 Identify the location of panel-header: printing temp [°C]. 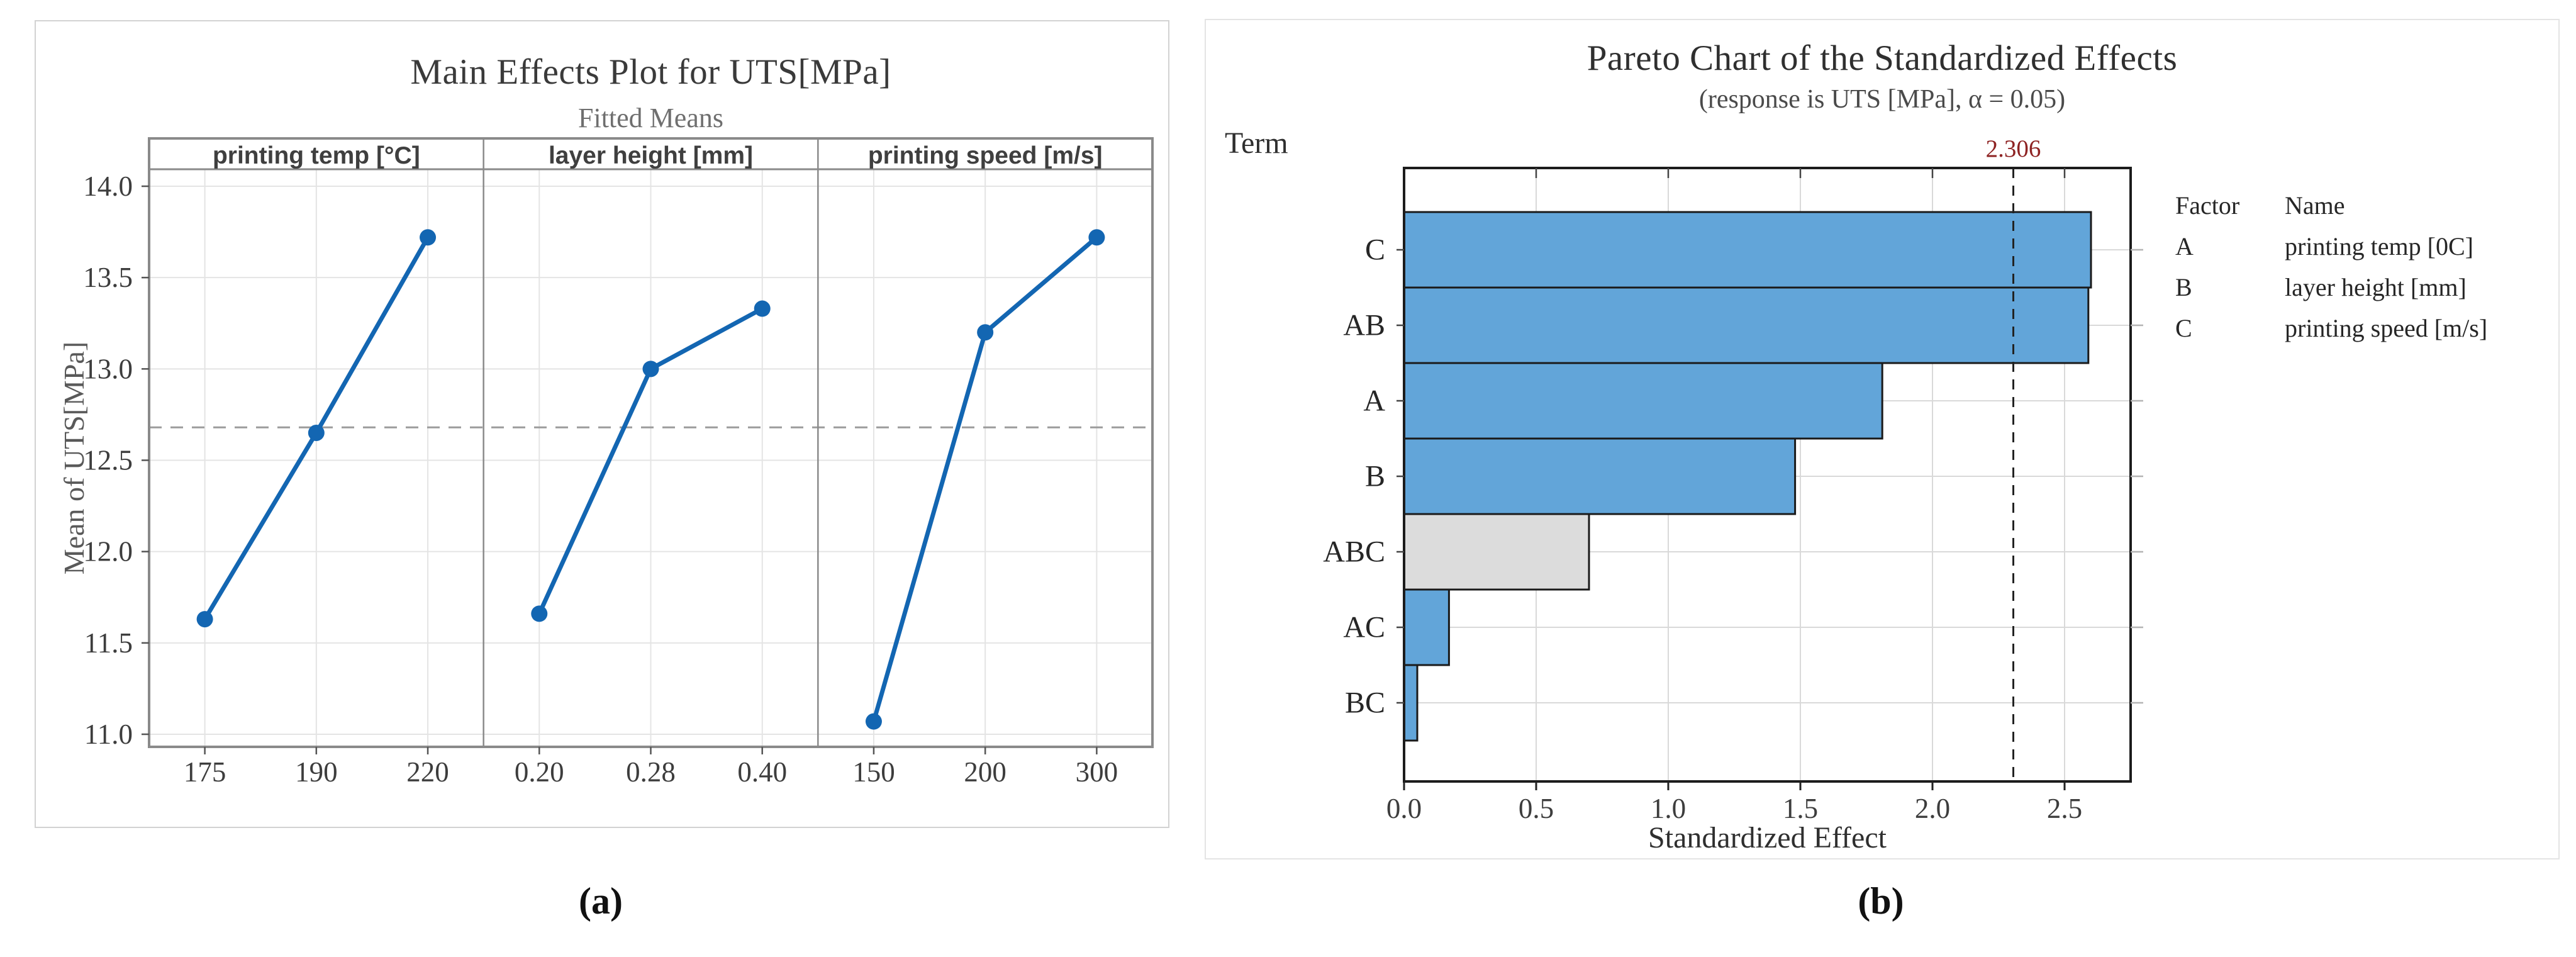
(316, 155).